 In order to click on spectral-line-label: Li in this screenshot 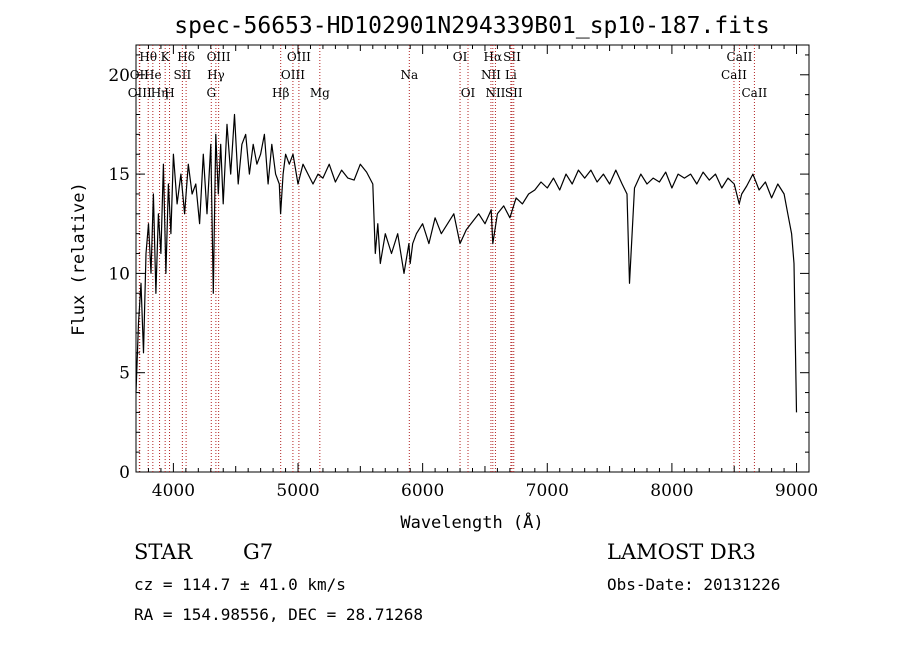, I will do `click(511, 75)`.